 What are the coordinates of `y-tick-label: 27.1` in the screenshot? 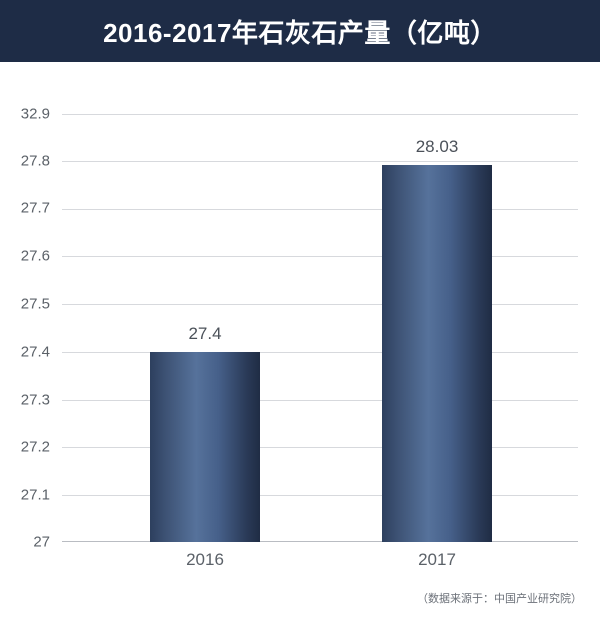 It's located at (35, 495).